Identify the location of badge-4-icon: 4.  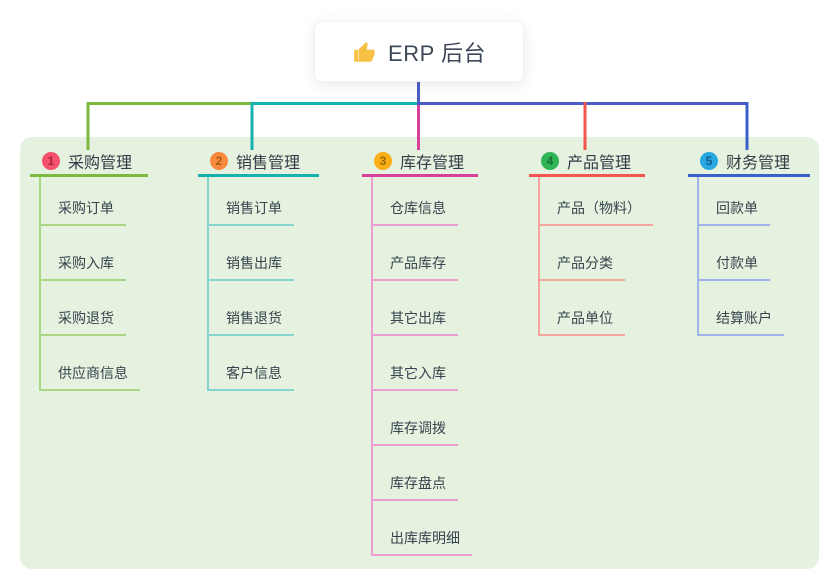
(550, 161).